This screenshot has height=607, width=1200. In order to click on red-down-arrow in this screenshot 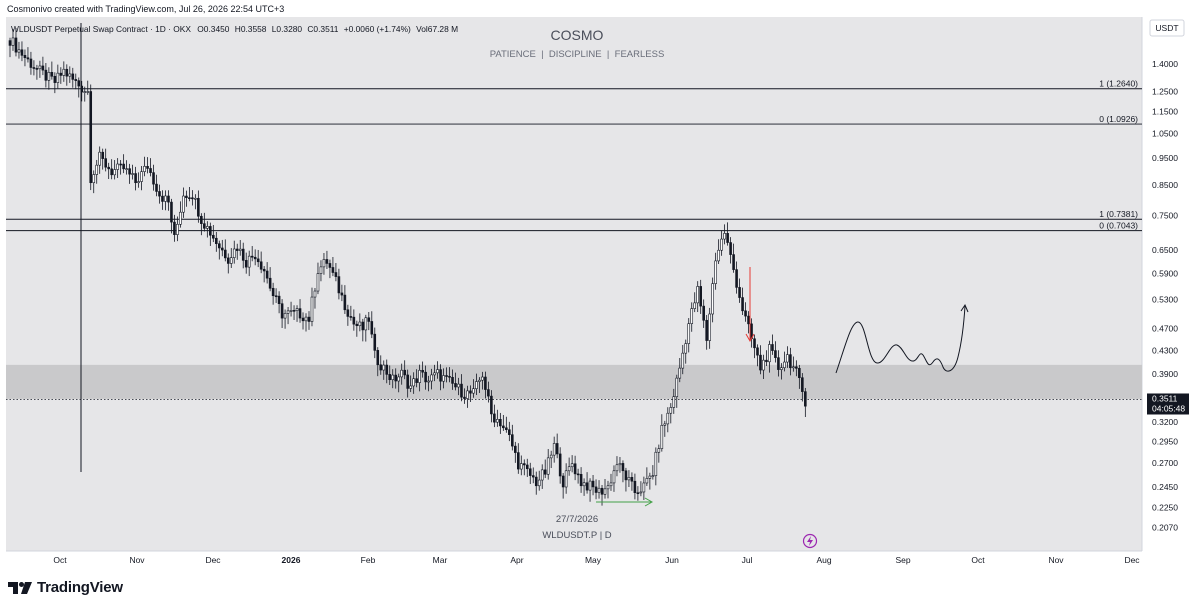, I will do `click(750, 305)`.